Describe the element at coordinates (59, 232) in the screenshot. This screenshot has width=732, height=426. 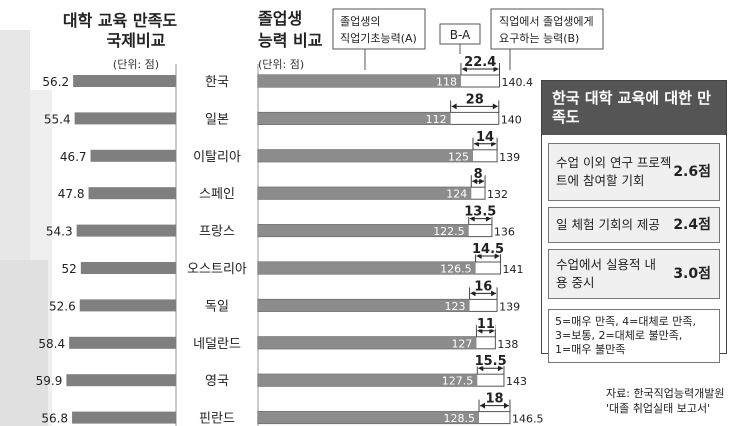
I see `satisfaction-value-label: 54.3` at that location.